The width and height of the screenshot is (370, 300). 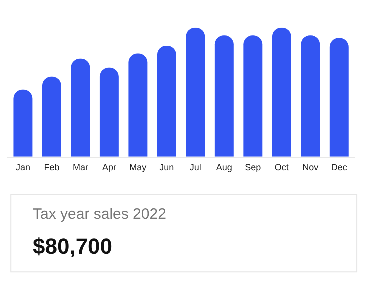 What do you see at coordinates (109, 167) in the screenshot?
I see `x-tick-label: Apr` at bounding box center [109, 167].